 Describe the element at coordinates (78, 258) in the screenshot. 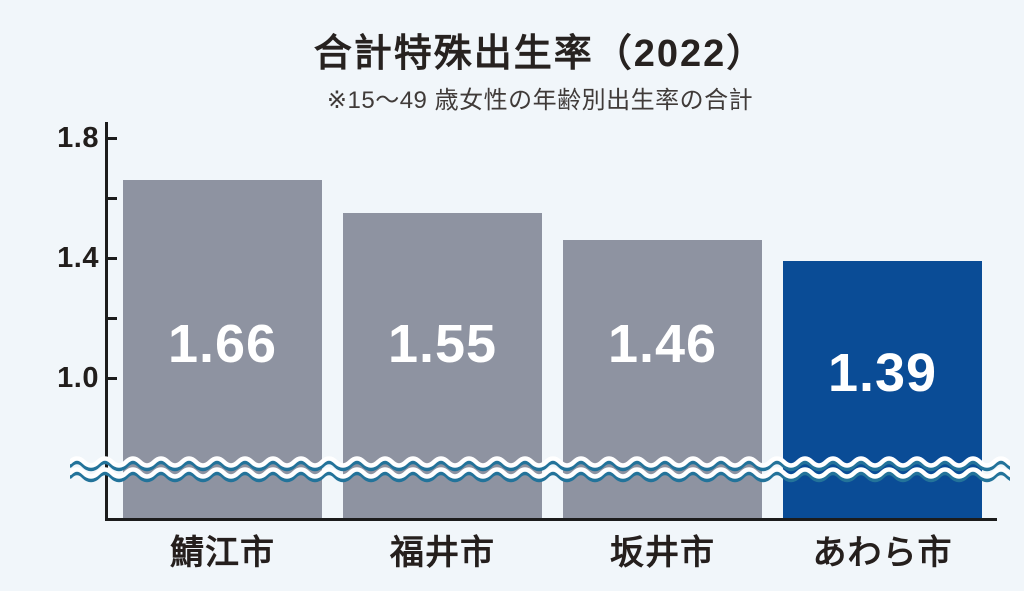

I see `y-axis-tick-label: 1.4` at that location.